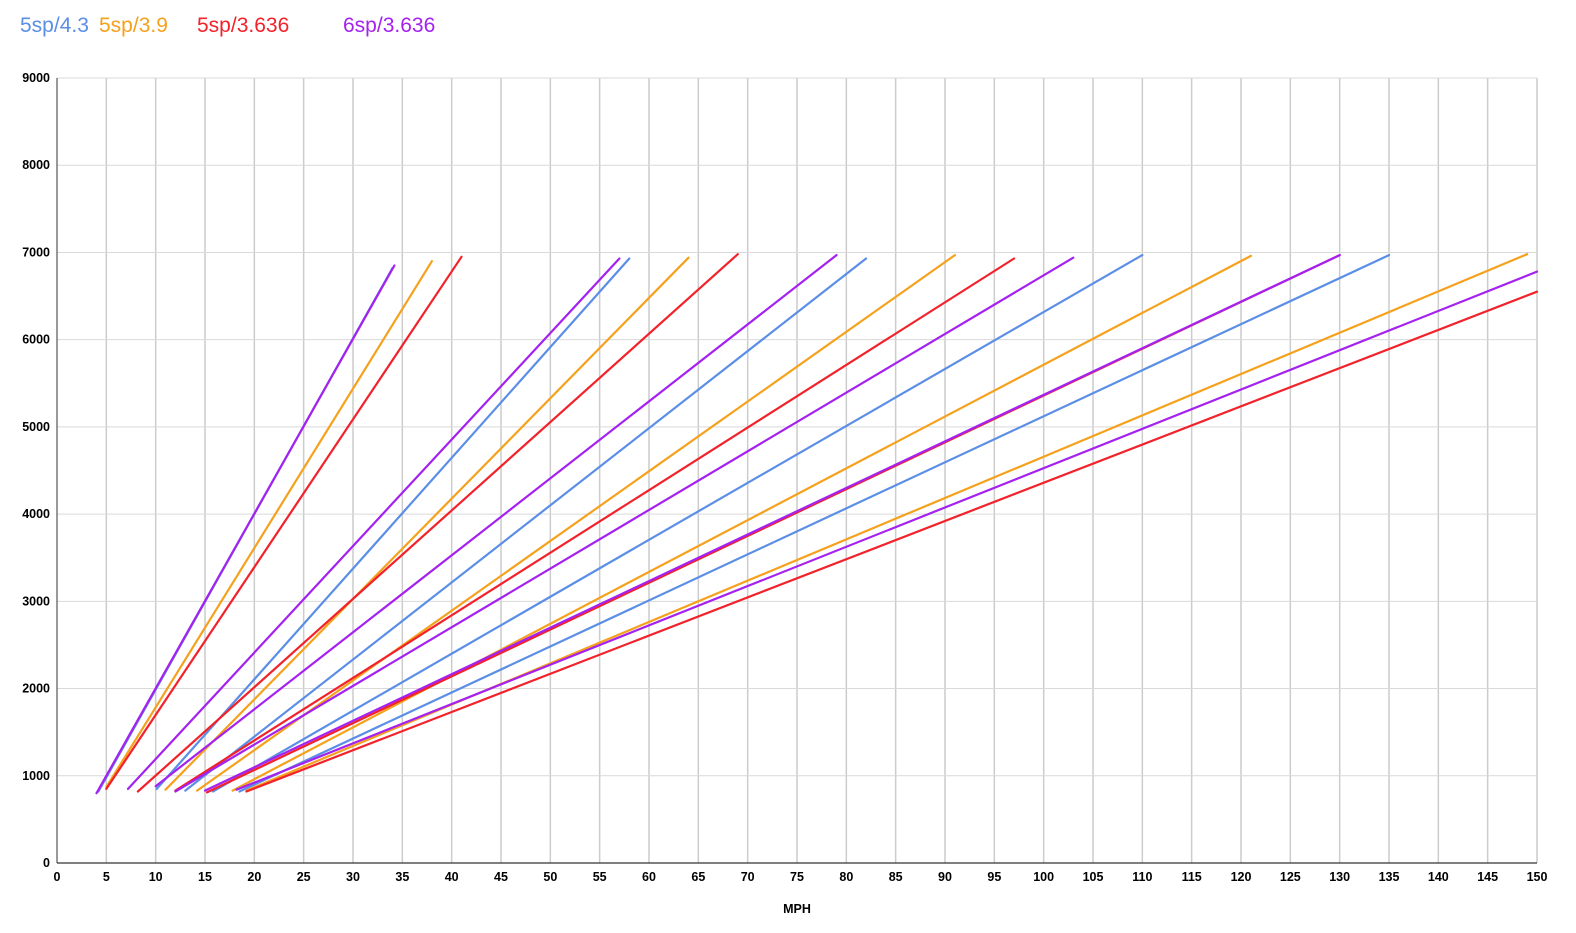 The height and width of the screenshot is (933, 1576). Describe the element at coordinates (36, 470) in the screenshot. I see `y-tick-labels: 0 1000 2000 3000 4000 5000 6000 7000 8000 9000` at that location.